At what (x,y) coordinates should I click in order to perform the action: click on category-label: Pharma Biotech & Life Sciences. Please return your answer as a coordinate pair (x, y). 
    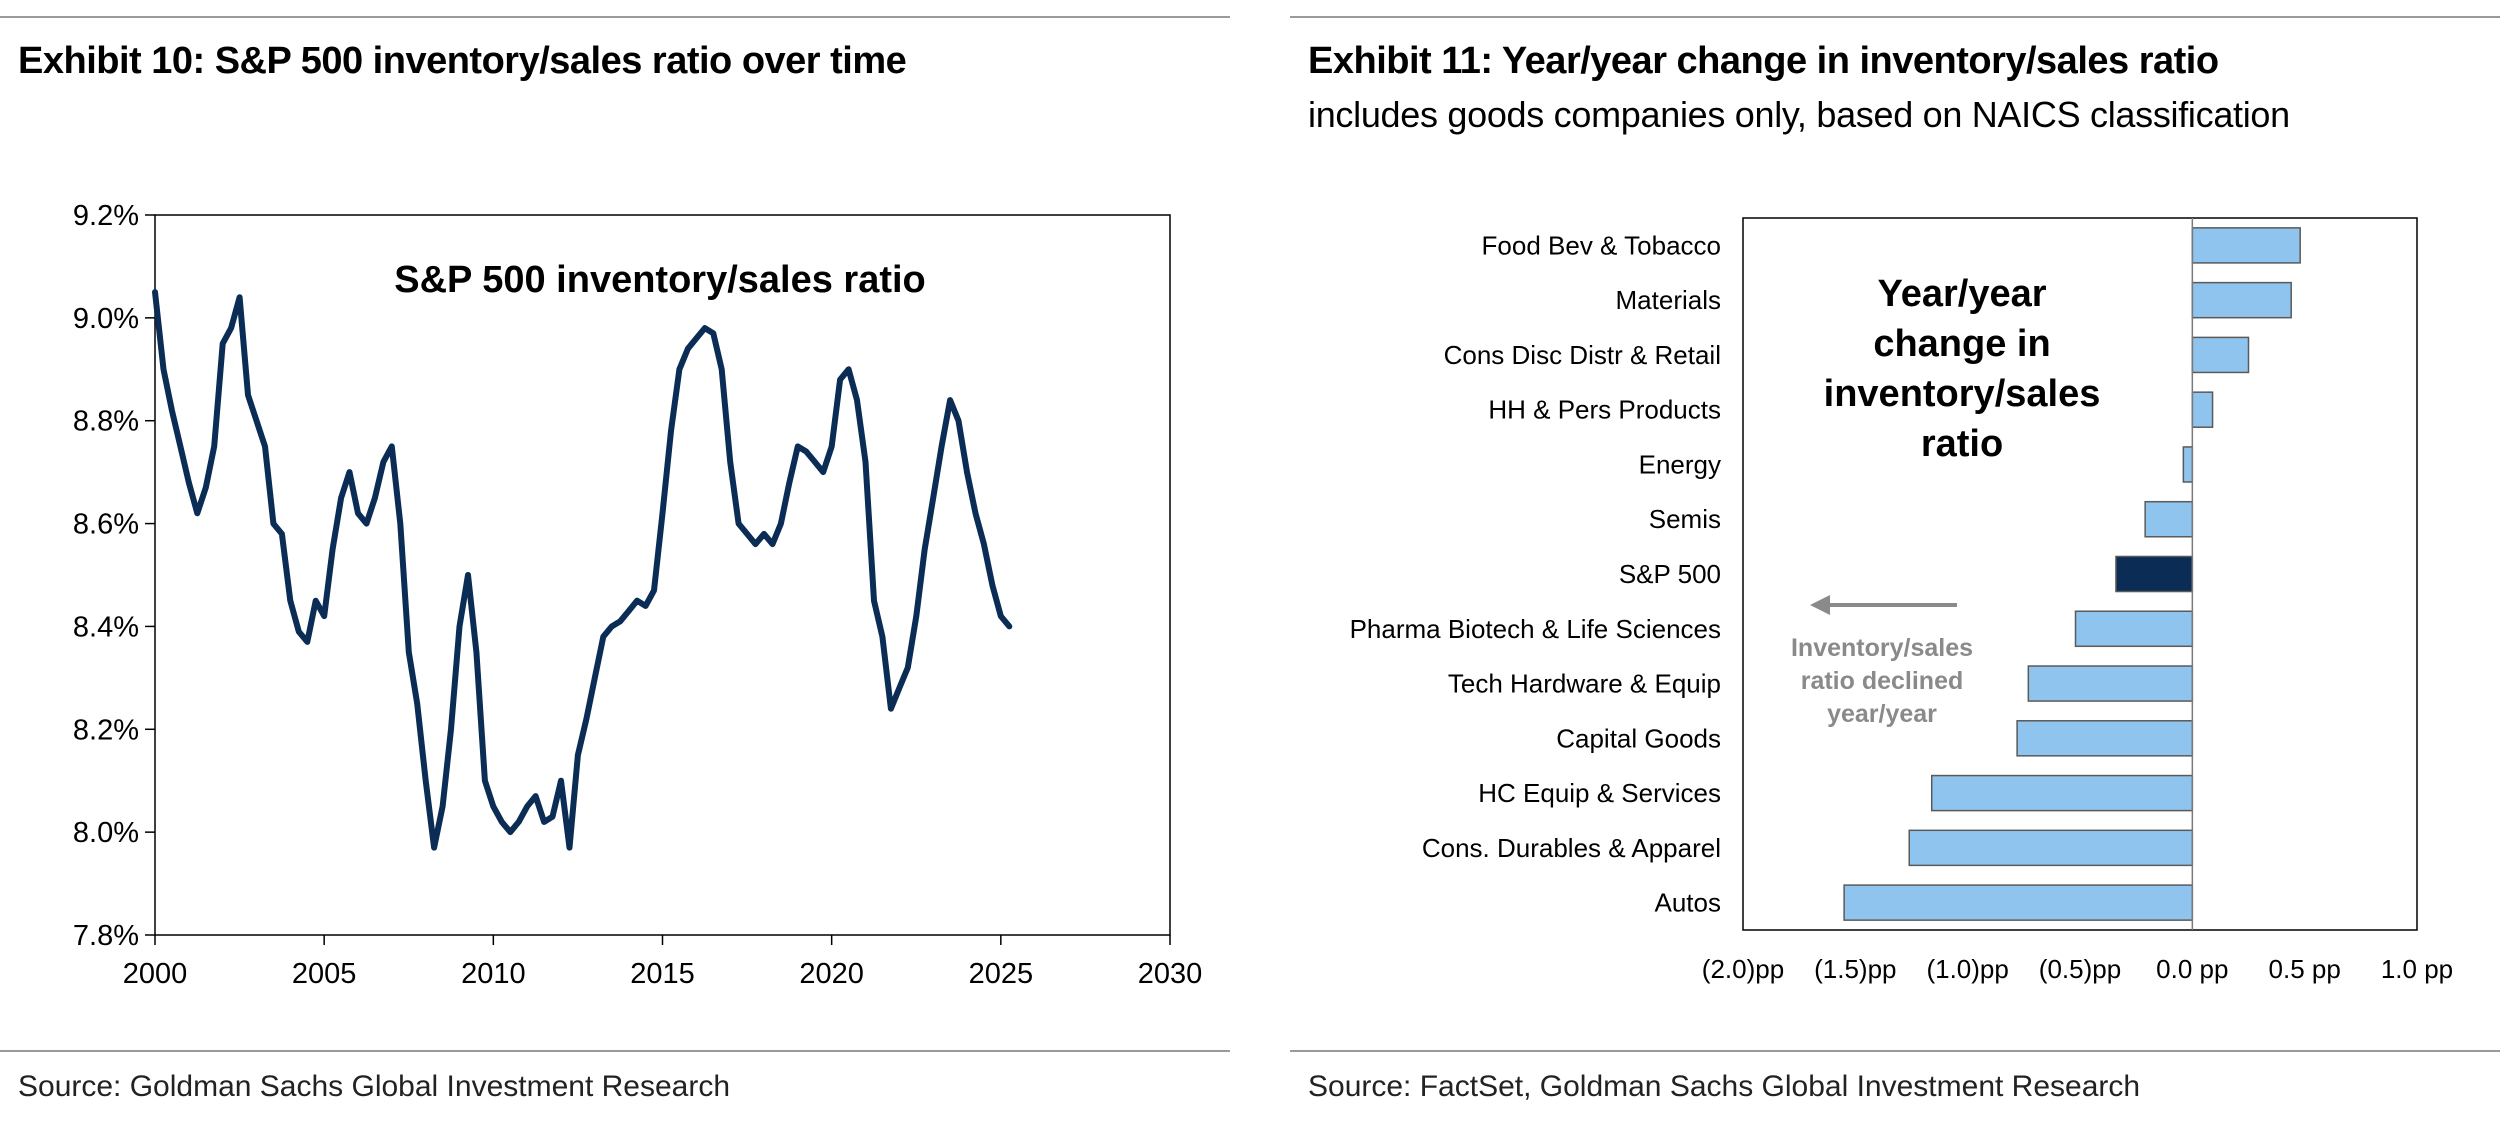
    Looking at the image, I should click on (1535, 629).